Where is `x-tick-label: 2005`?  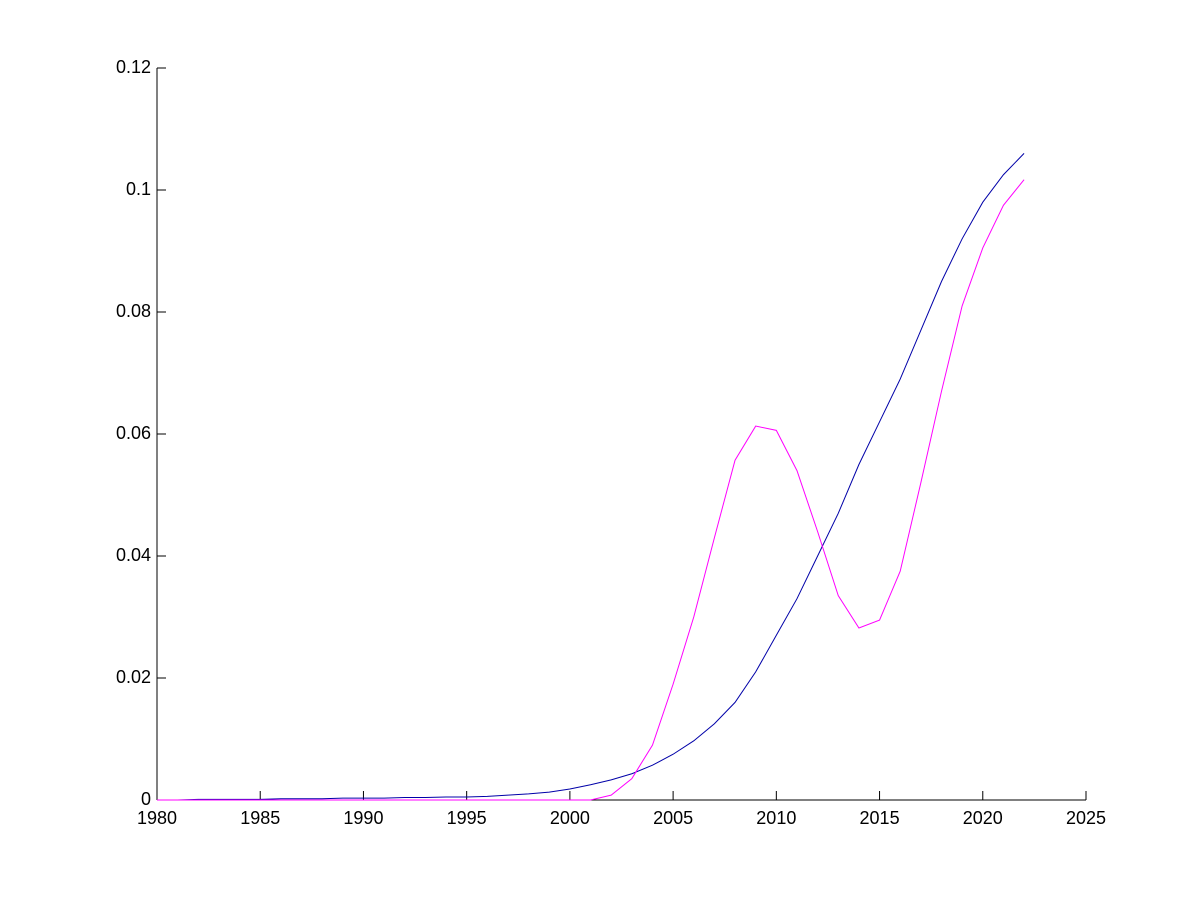 x-tick-label: 2005 is located at coordinates (673, 818).